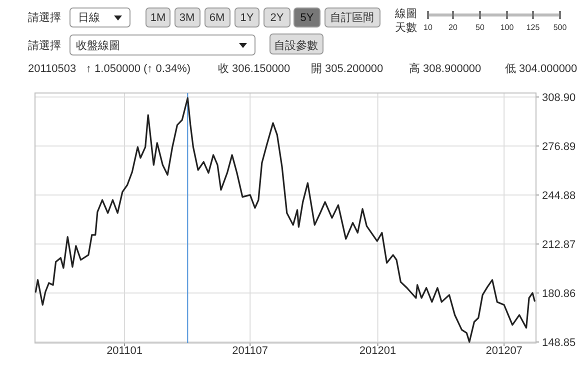 This screenshot has height=376, width=583. Describe the element at coordinates (559, 196) in the screenshot. I see `y-tick-label: 244.88` at that location.